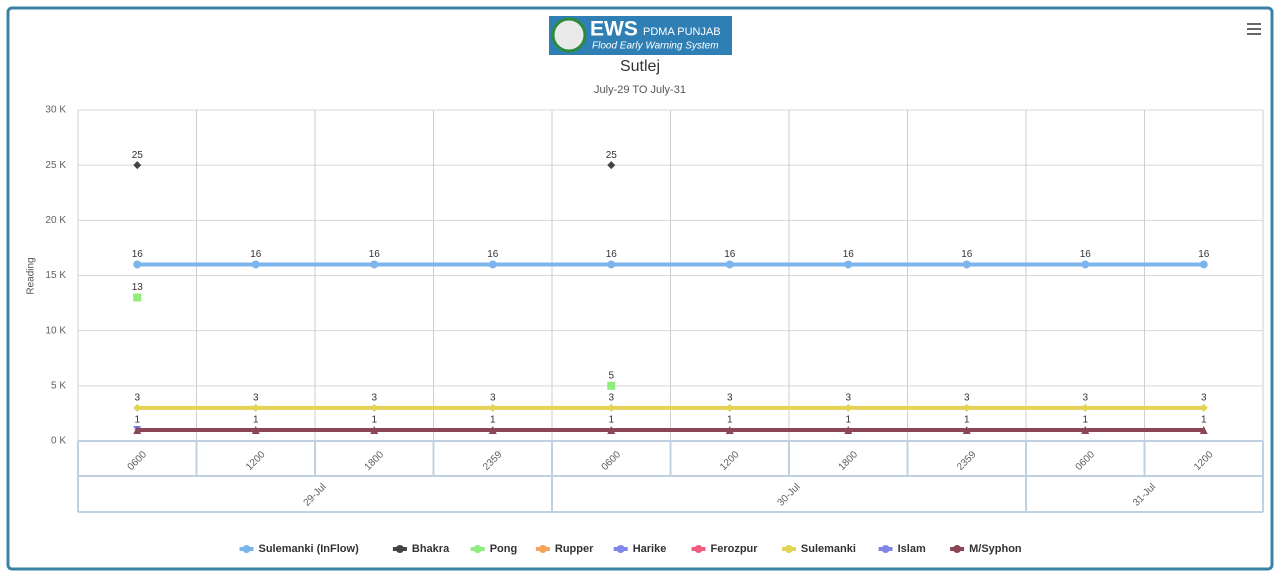 The image size is (1280, 577). Describe the element at coordinates (611, 375) in the screenshot. I see `data-label: 5` at that location.